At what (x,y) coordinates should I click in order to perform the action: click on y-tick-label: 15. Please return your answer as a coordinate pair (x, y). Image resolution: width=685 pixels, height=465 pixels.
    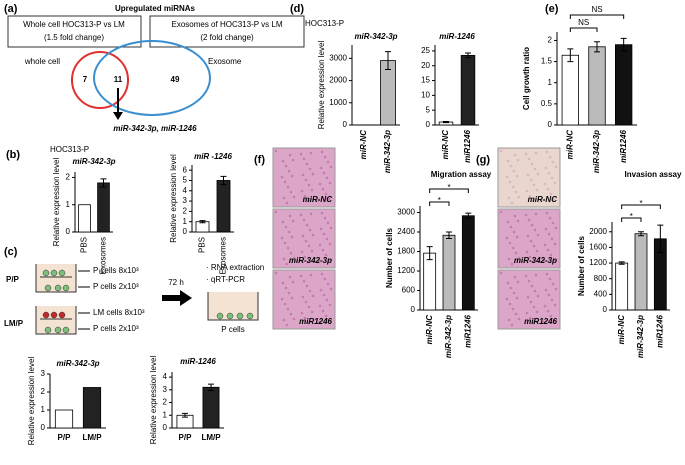
    Looking at the image, I should click on (425, 80).